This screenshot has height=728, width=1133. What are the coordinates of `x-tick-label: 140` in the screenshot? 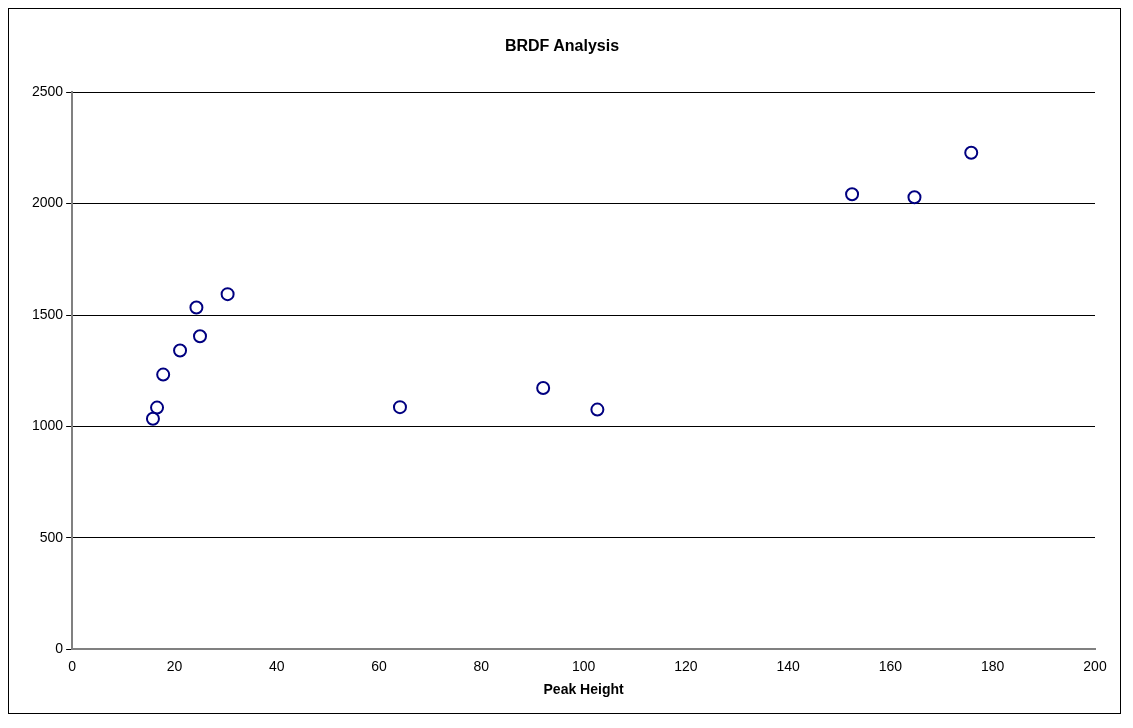 It's located at (788, 665).